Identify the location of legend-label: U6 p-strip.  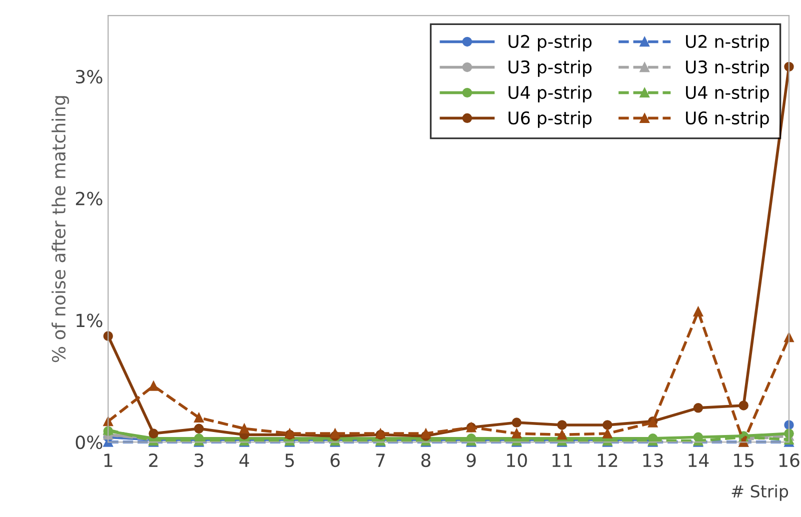
(550, 119).